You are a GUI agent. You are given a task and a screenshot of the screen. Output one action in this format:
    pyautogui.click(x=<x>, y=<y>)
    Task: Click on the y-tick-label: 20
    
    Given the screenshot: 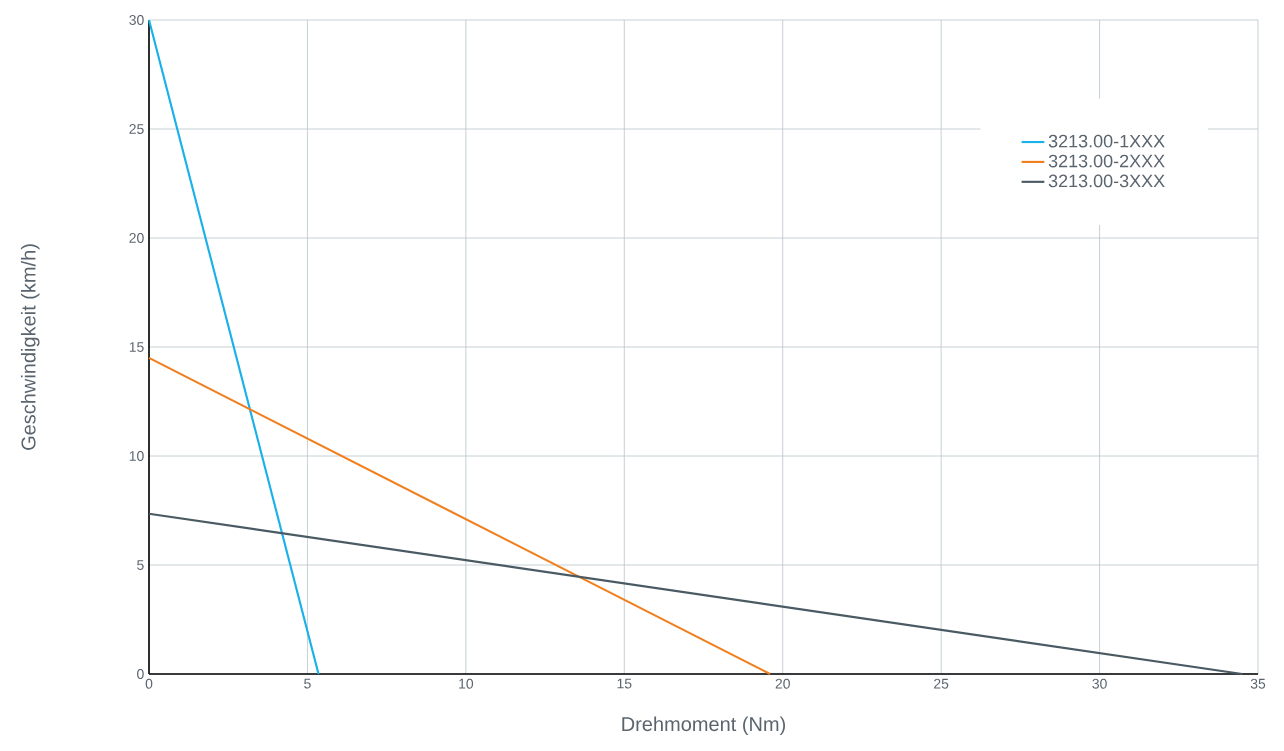 What is the action you would take?
    pyautogui.click(x=136, y=238)
    